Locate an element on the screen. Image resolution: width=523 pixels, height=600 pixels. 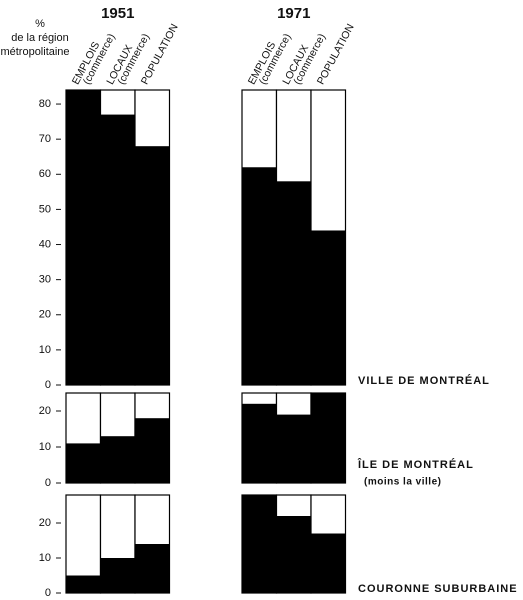
region-note: (moins la ville) is located at coordinates (402, 482).